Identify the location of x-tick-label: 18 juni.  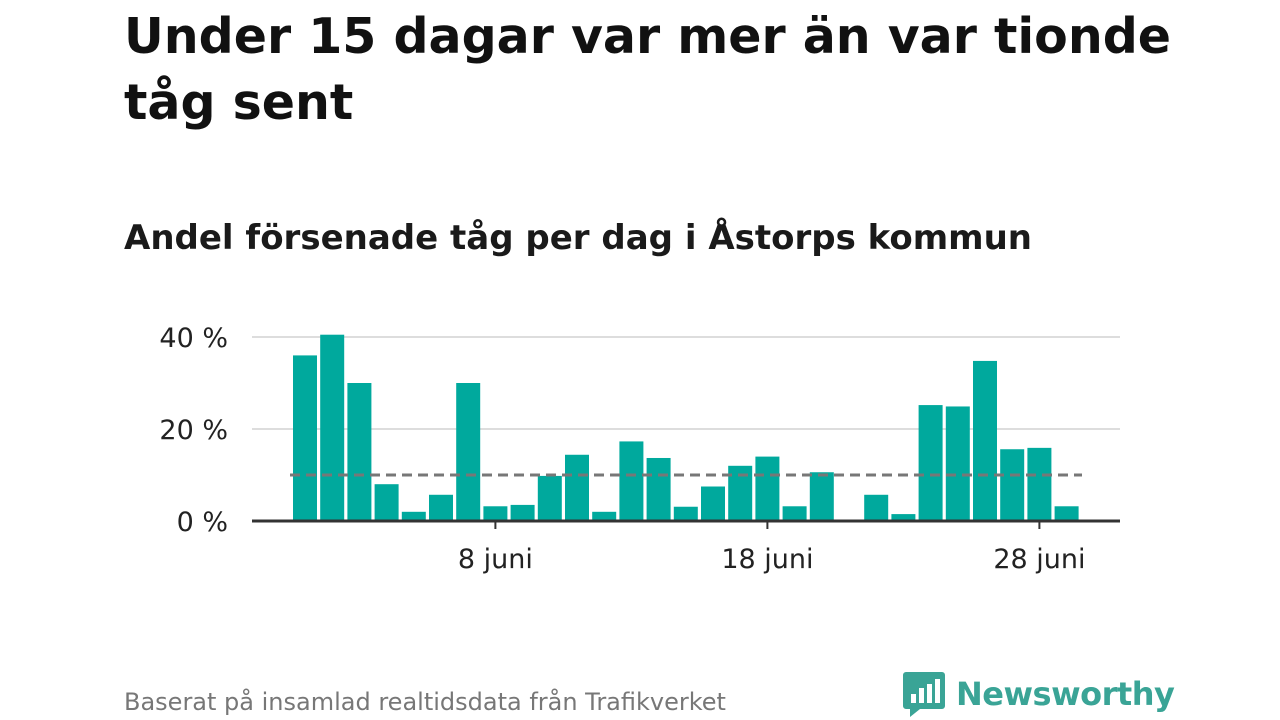
(767, 559).